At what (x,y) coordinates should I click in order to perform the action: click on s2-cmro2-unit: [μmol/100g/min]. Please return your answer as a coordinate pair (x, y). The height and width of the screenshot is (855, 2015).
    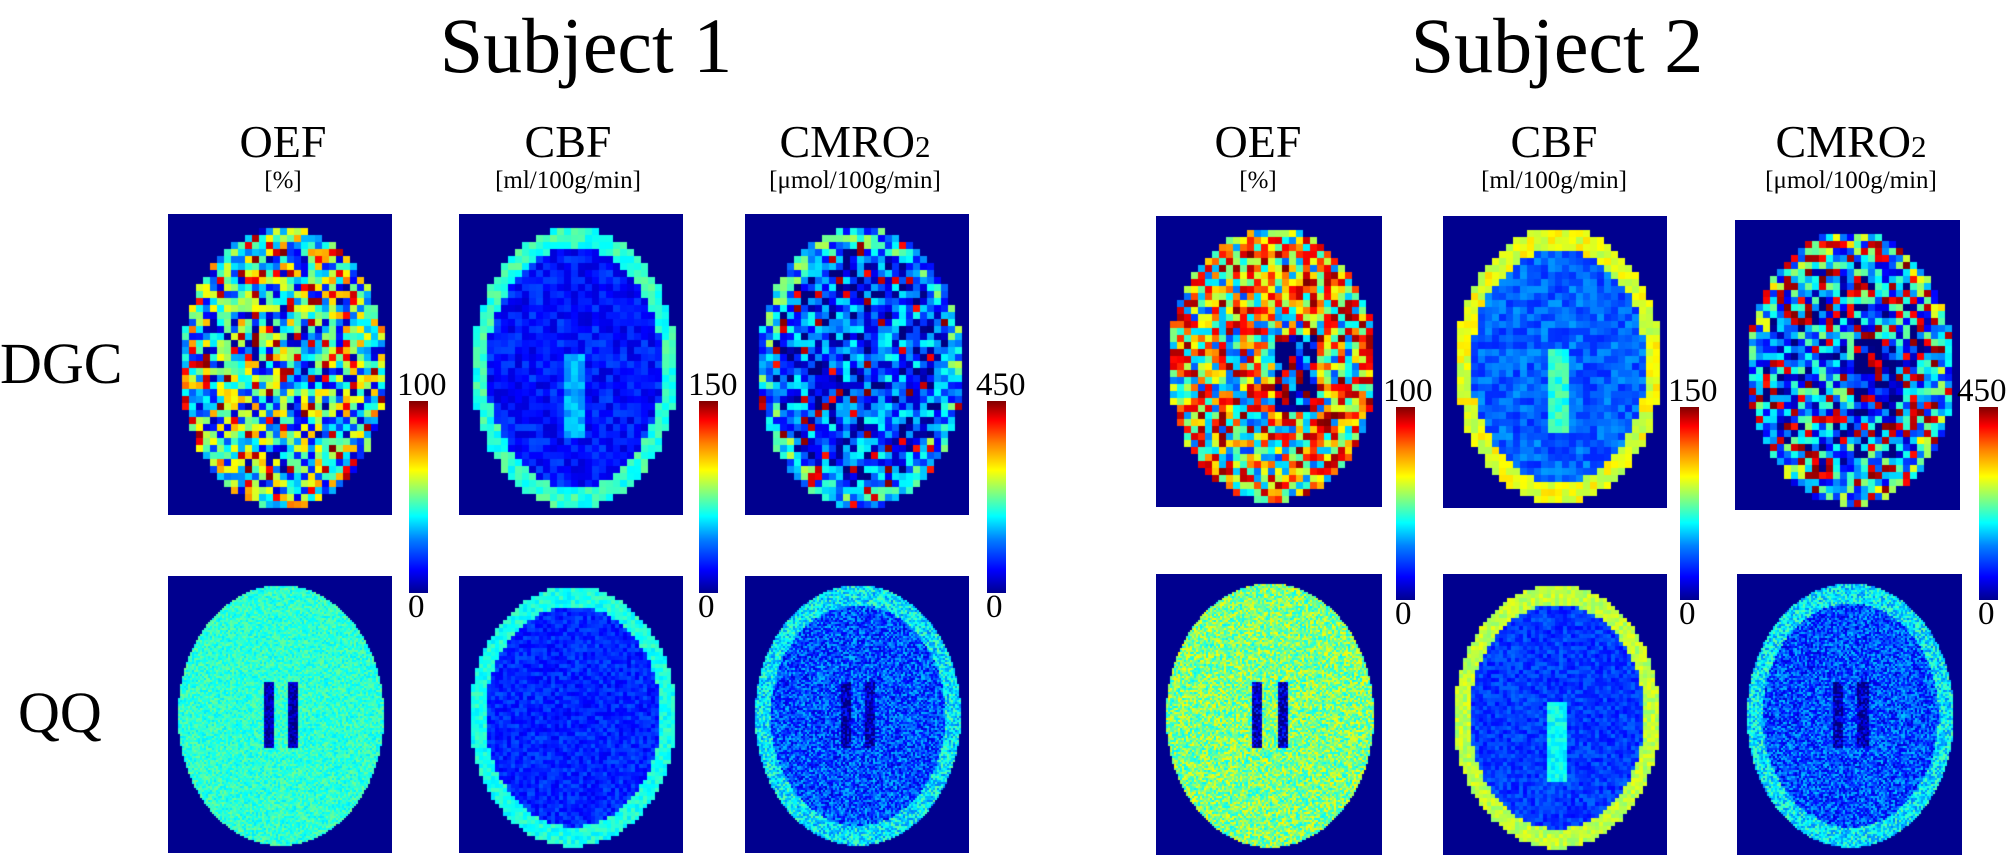
    Looking at the image, I should click on (1851, 180).